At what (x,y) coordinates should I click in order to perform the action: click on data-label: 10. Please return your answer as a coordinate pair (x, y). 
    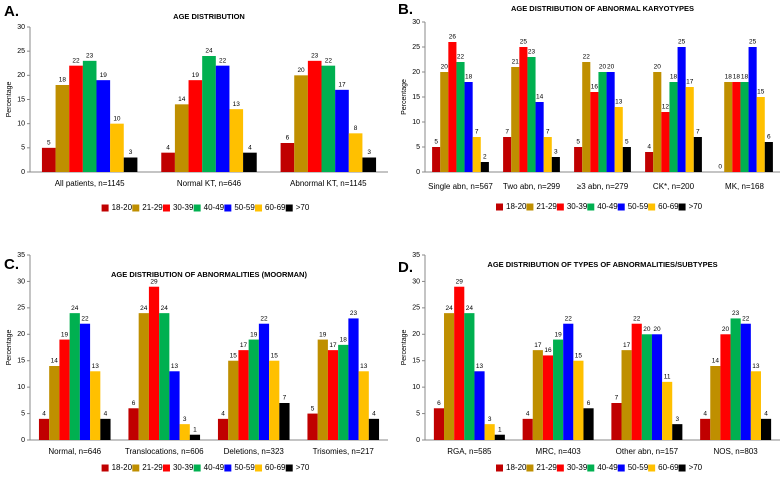
    Looking at the image, I should click on (117, 118).